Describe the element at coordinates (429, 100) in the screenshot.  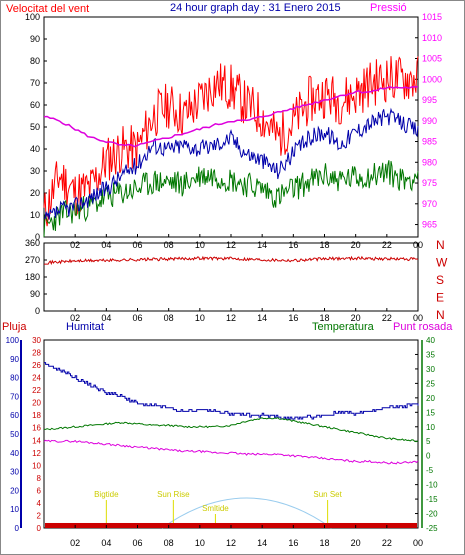
I see `pressure-y-tick-label-6: 995` at that location.